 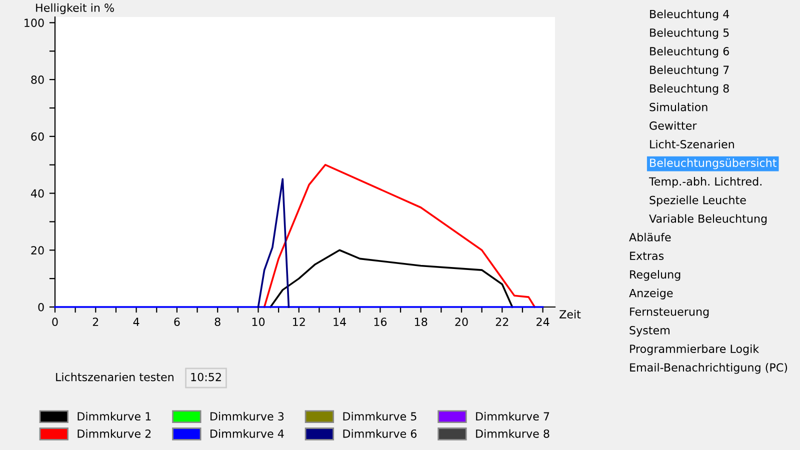 What do you see at coordinates (75, 8) in the screenshot?
I see `y-axis-title: Helligkeit in %` at bounding box center [75, 8].